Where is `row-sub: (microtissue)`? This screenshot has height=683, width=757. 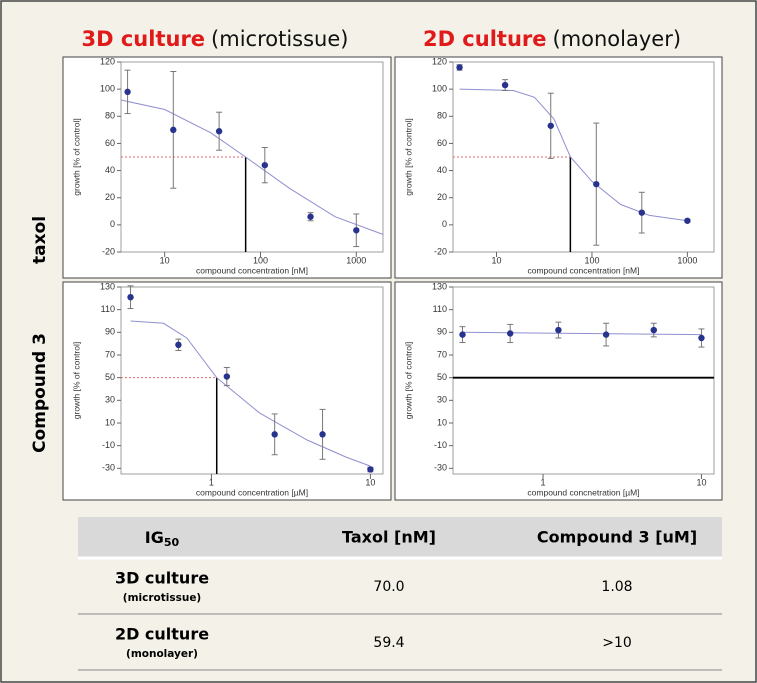
row-sub: (microtissue) is located at coordinates (162, 598).